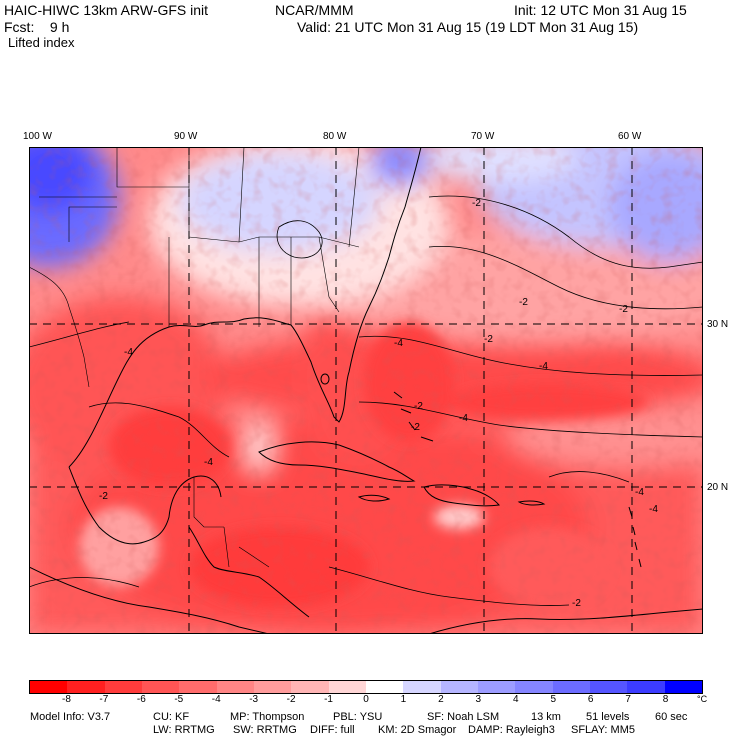 The width and height of the screenshot is (740, 740). Describe the element at coordinates (141, 699) in the screenshot. I see `legend-tick-label: -6` at that location.